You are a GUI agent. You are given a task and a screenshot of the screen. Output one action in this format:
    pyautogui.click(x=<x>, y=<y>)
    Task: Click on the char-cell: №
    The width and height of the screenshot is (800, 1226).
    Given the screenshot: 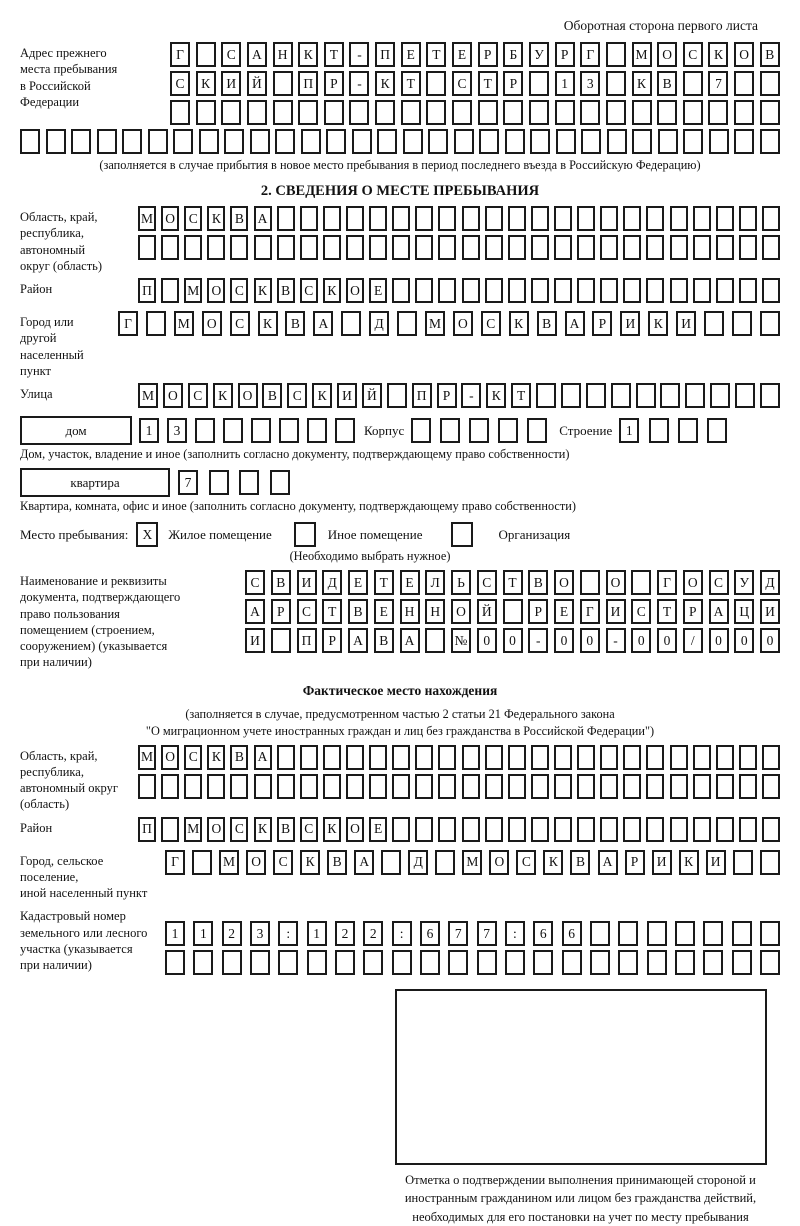 What is the action you would take?
    pyautogui.click(x=461, y=640)
    